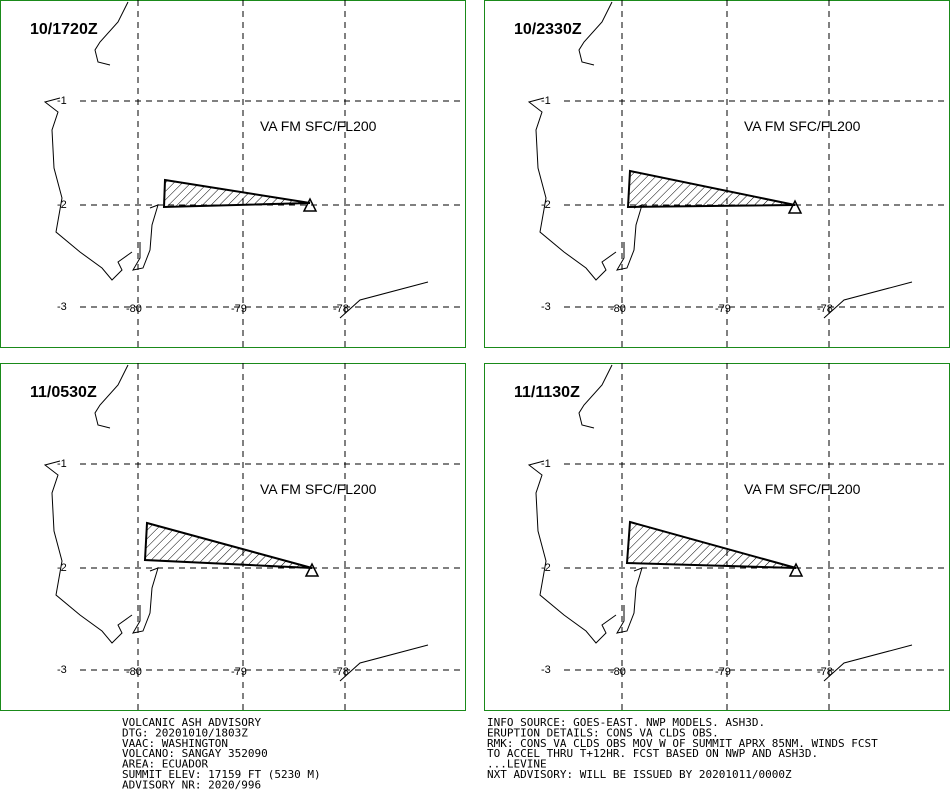  What do you see at coordinates (548, 29) in the screenshot?
I see `panel-time: 10/2330Z` at bounding box center [548, 29].